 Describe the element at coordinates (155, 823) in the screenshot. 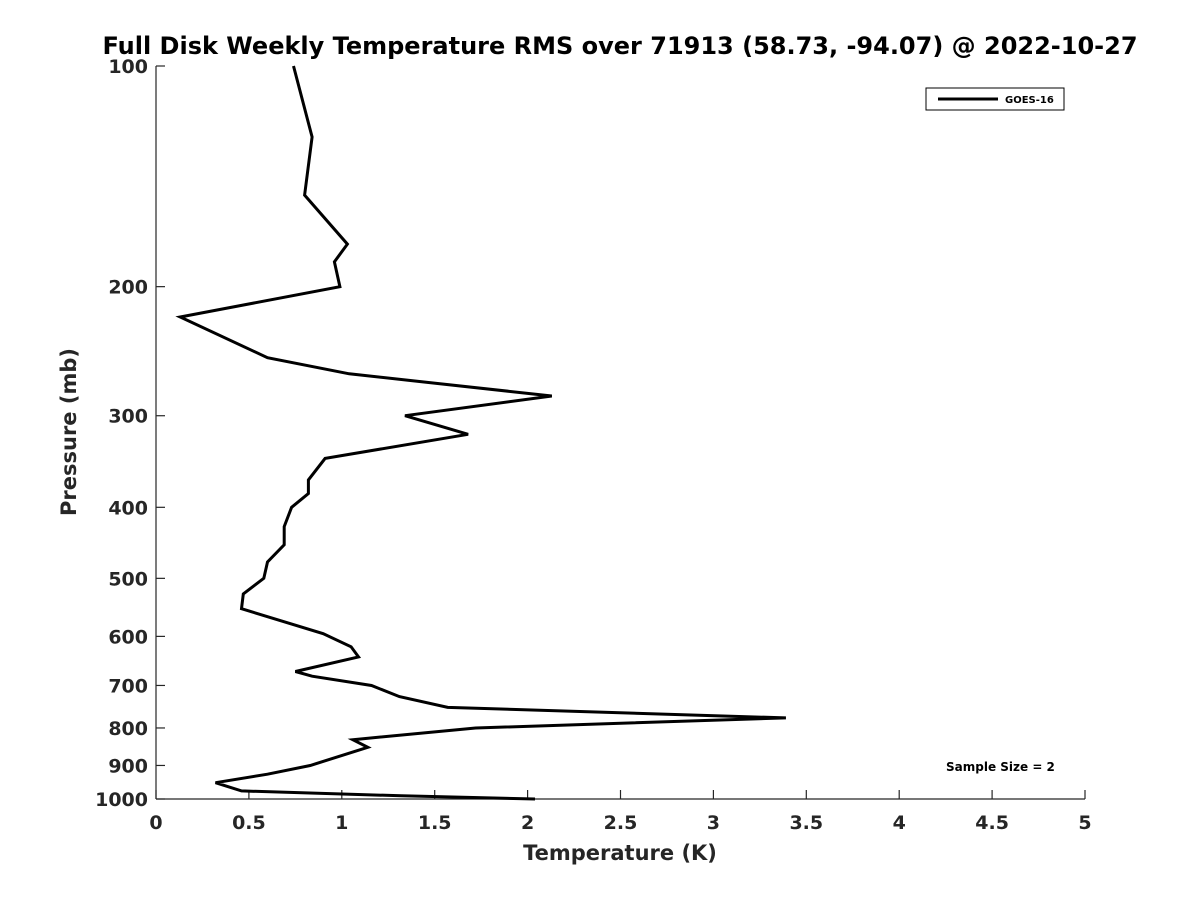

I see `x-tick-label: 0` at that location.